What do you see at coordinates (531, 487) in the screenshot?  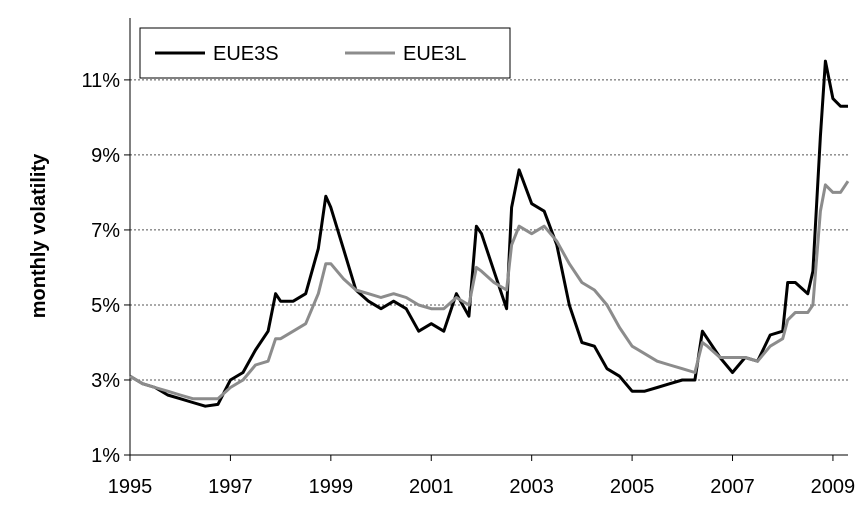 I see `x-tick-label: 2003` at bounding box center [531, 487].